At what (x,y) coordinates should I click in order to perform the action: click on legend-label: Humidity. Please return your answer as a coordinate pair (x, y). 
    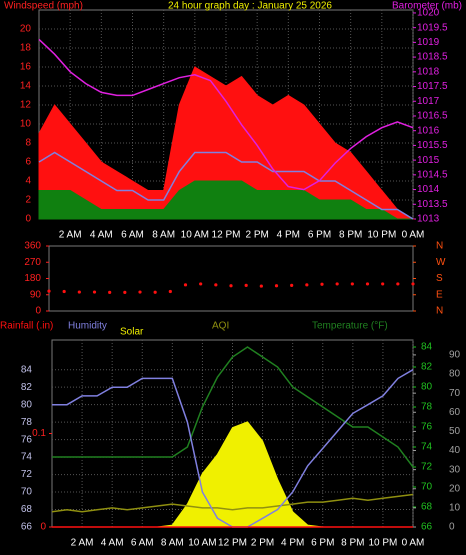
    Looking at the image, I should click on (87, 326).